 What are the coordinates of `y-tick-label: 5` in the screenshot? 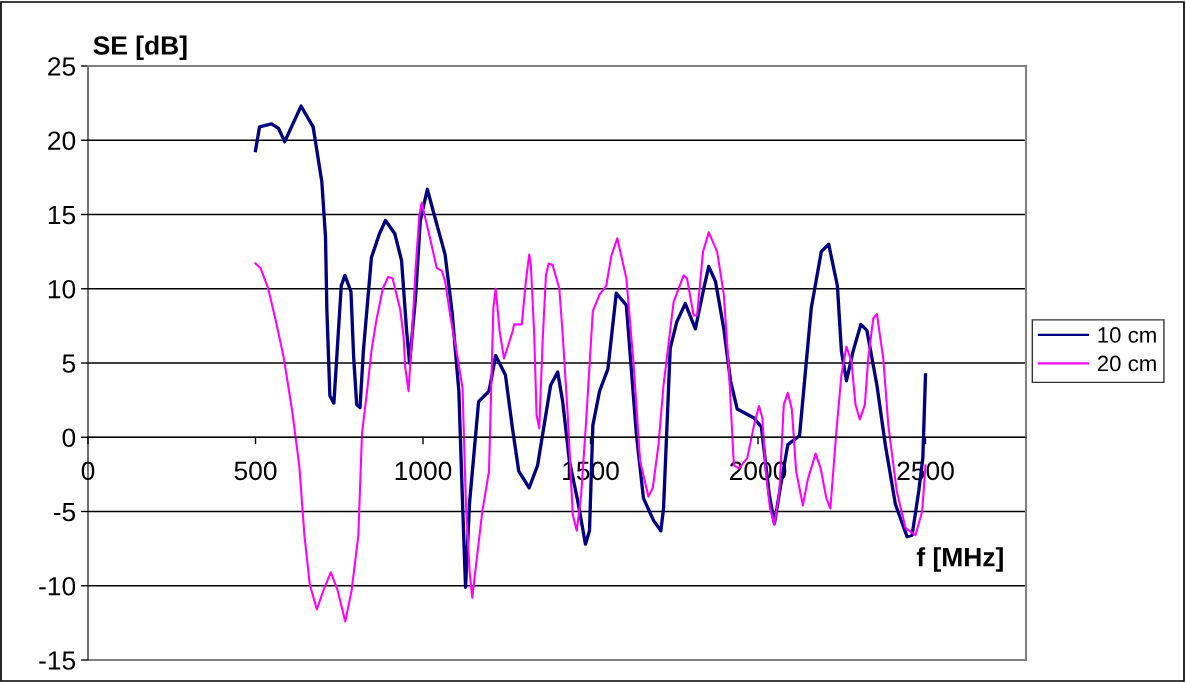 It's located at (69, 363).